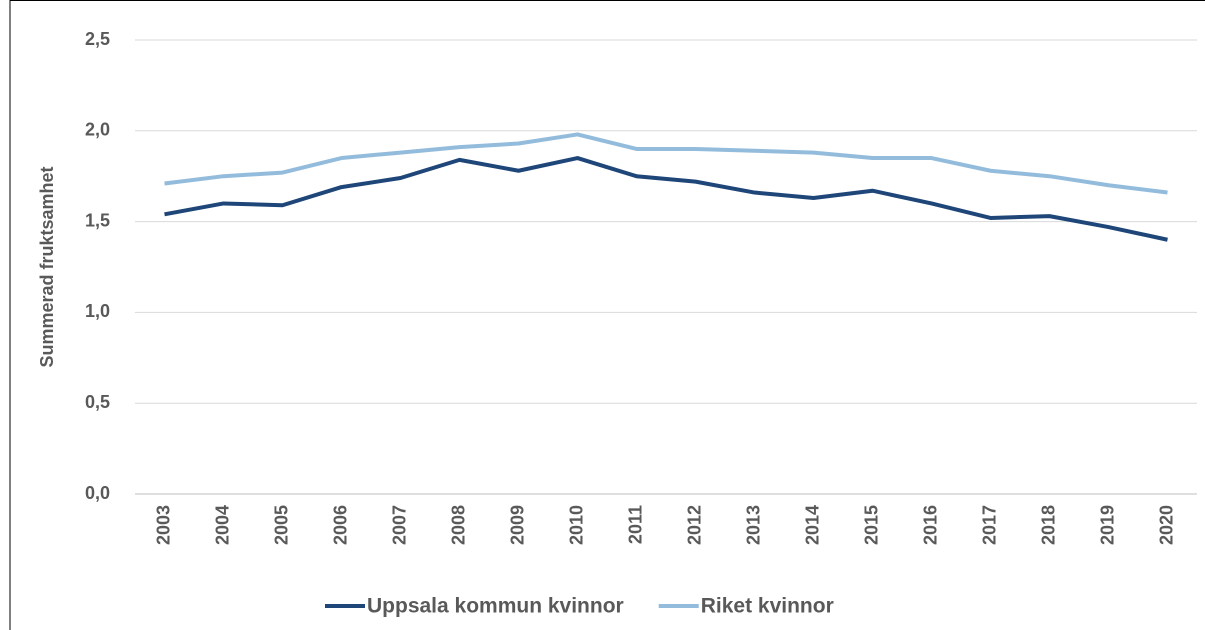 This screenshot has height=630, width=1205. What do you see at coordinates (97, 493) in the screenshot?
I see `y-tick-label: 0,0` at bounding box center [97, 493].